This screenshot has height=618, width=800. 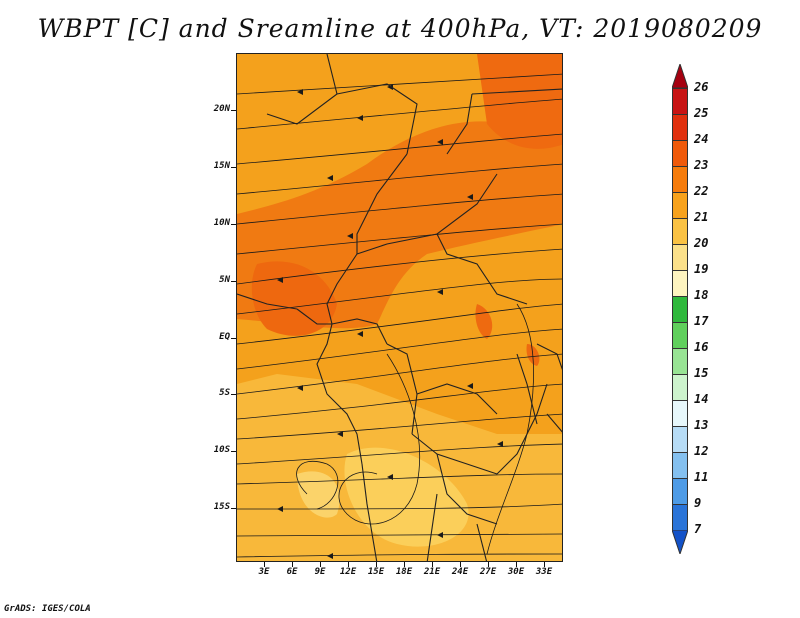 I want to click on colorbar-label: 11, so click(x=701, y=477).